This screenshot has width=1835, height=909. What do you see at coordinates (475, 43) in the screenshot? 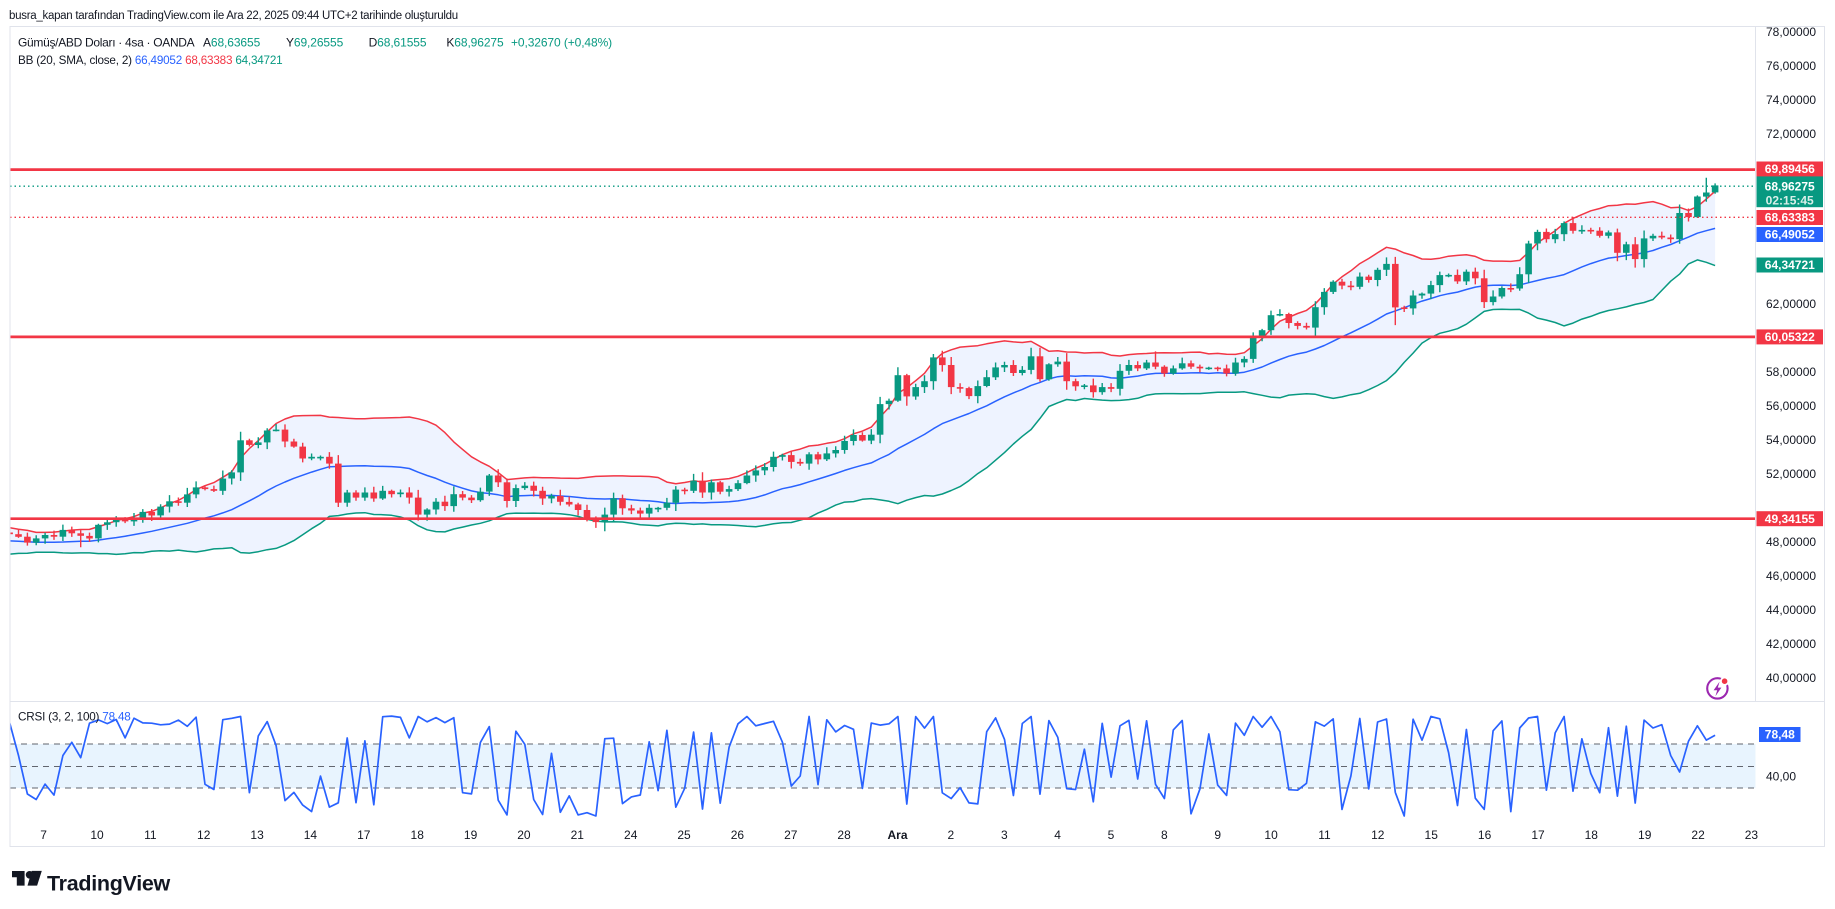
I see `svg-text: K68,96275` at bounding box center [475, 43].